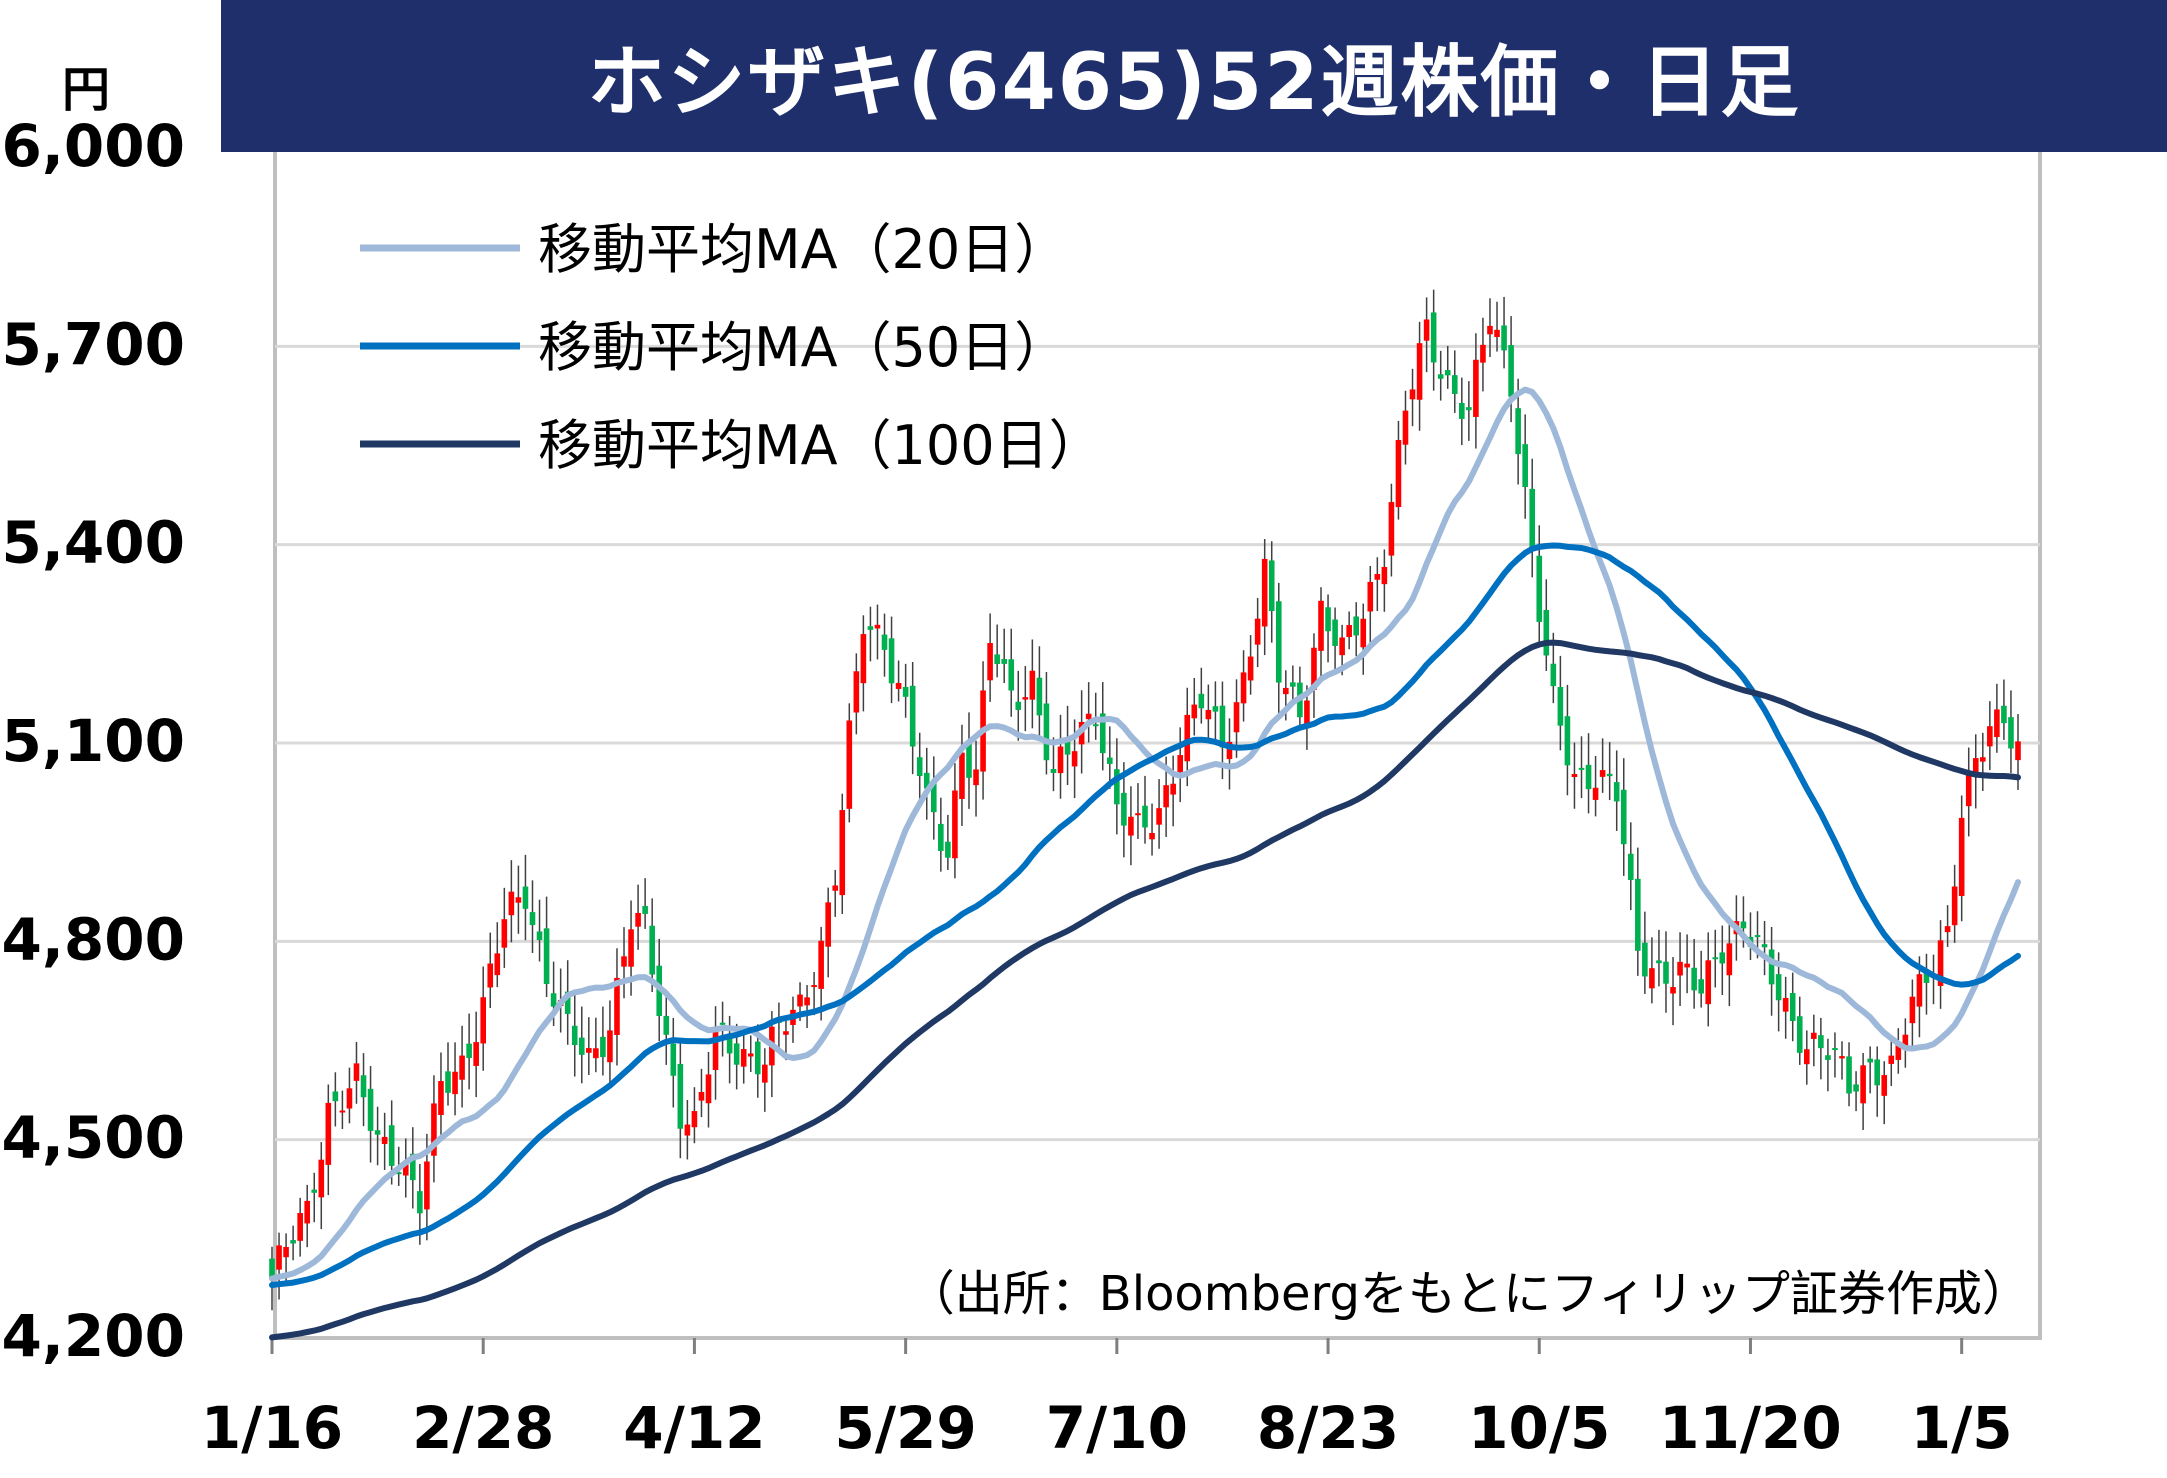 The image size is (2167, 1478). What do you see at coordinates (86, 90) in the screenshot?
I see `y-axis-unit: 円` at bounding box center [86, 90].